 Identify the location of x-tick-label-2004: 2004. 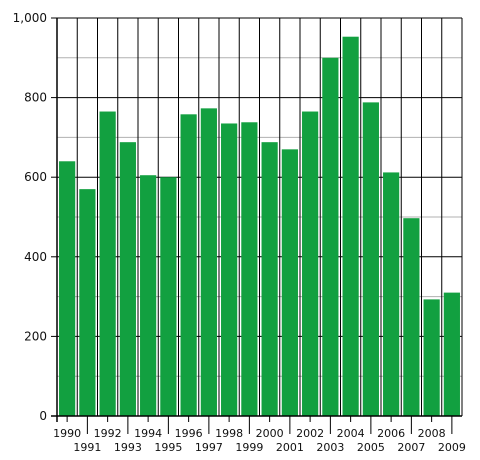
(351, 433).